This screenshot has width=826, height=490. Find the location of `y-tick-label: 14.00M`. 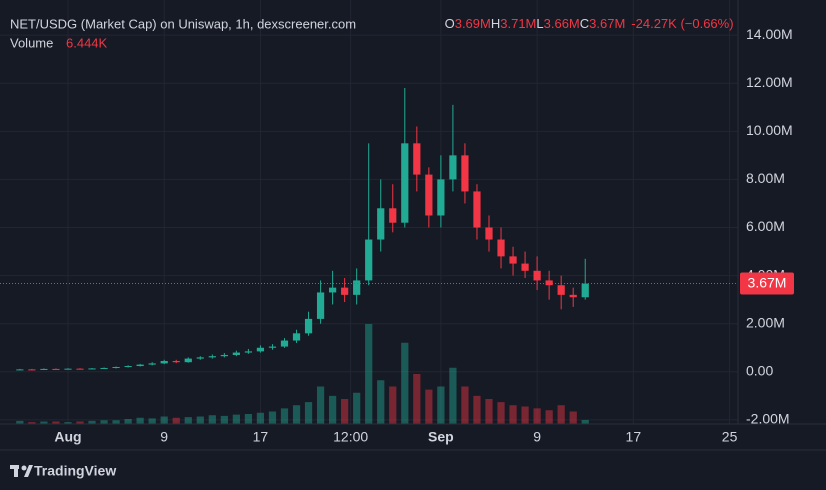

y-tick-label: 14.00M is located at coordinates (769, 34).